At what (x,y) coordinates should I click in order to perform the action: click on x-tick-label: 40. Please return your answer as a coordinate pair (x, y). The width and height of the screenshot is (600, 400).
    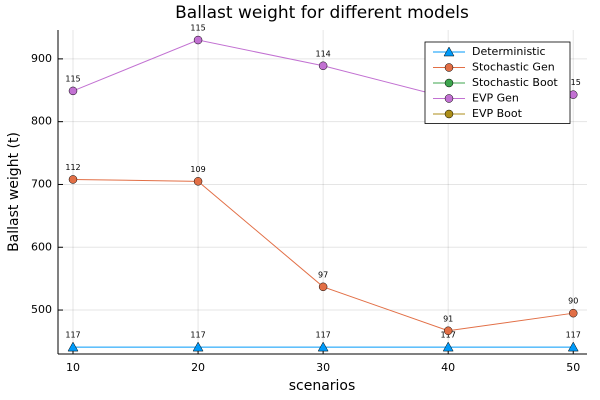
    Looking at the image, I should click on (448, 367).